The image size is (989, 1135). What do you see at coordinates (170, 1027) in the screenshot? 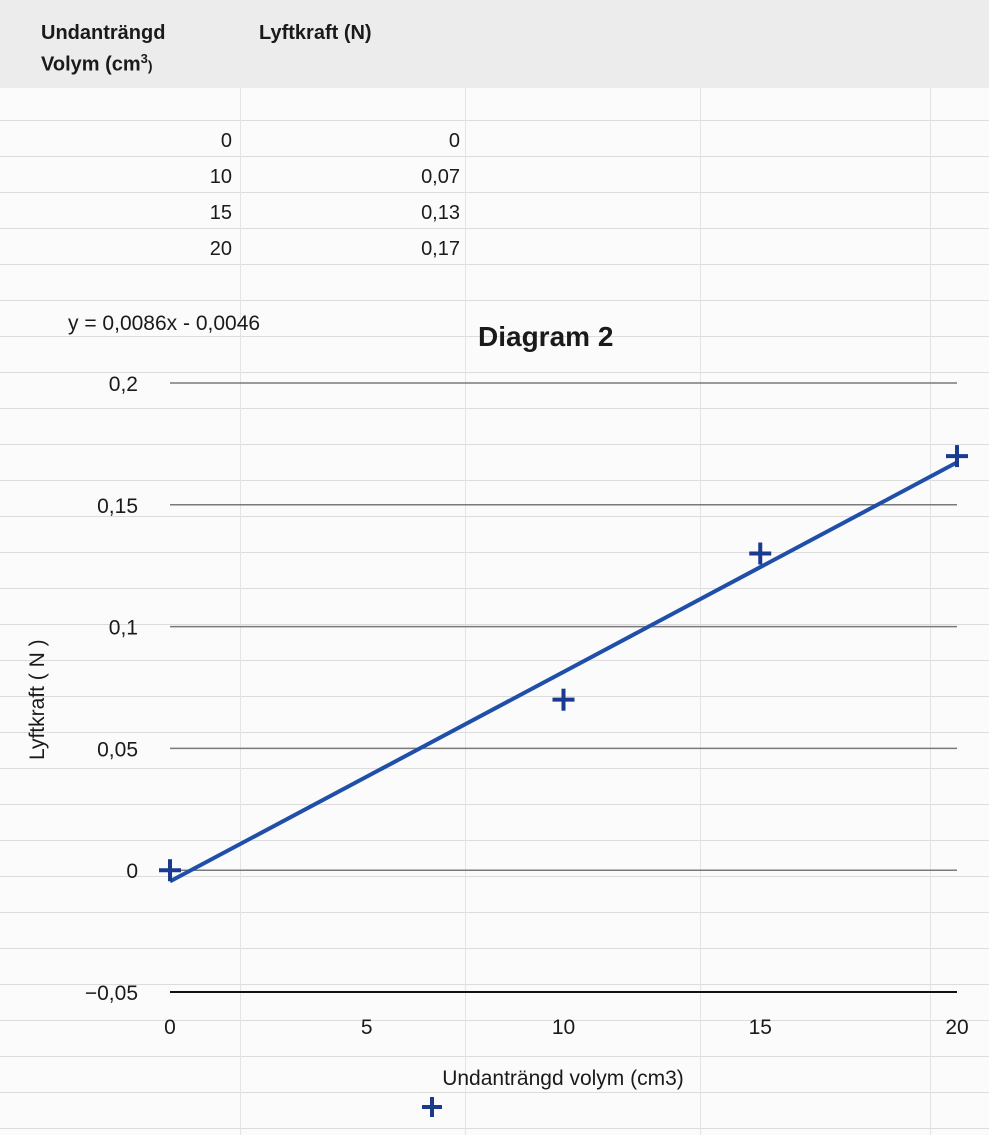
I see `x-tick-label: 0` at bounding box center [170, 1027].